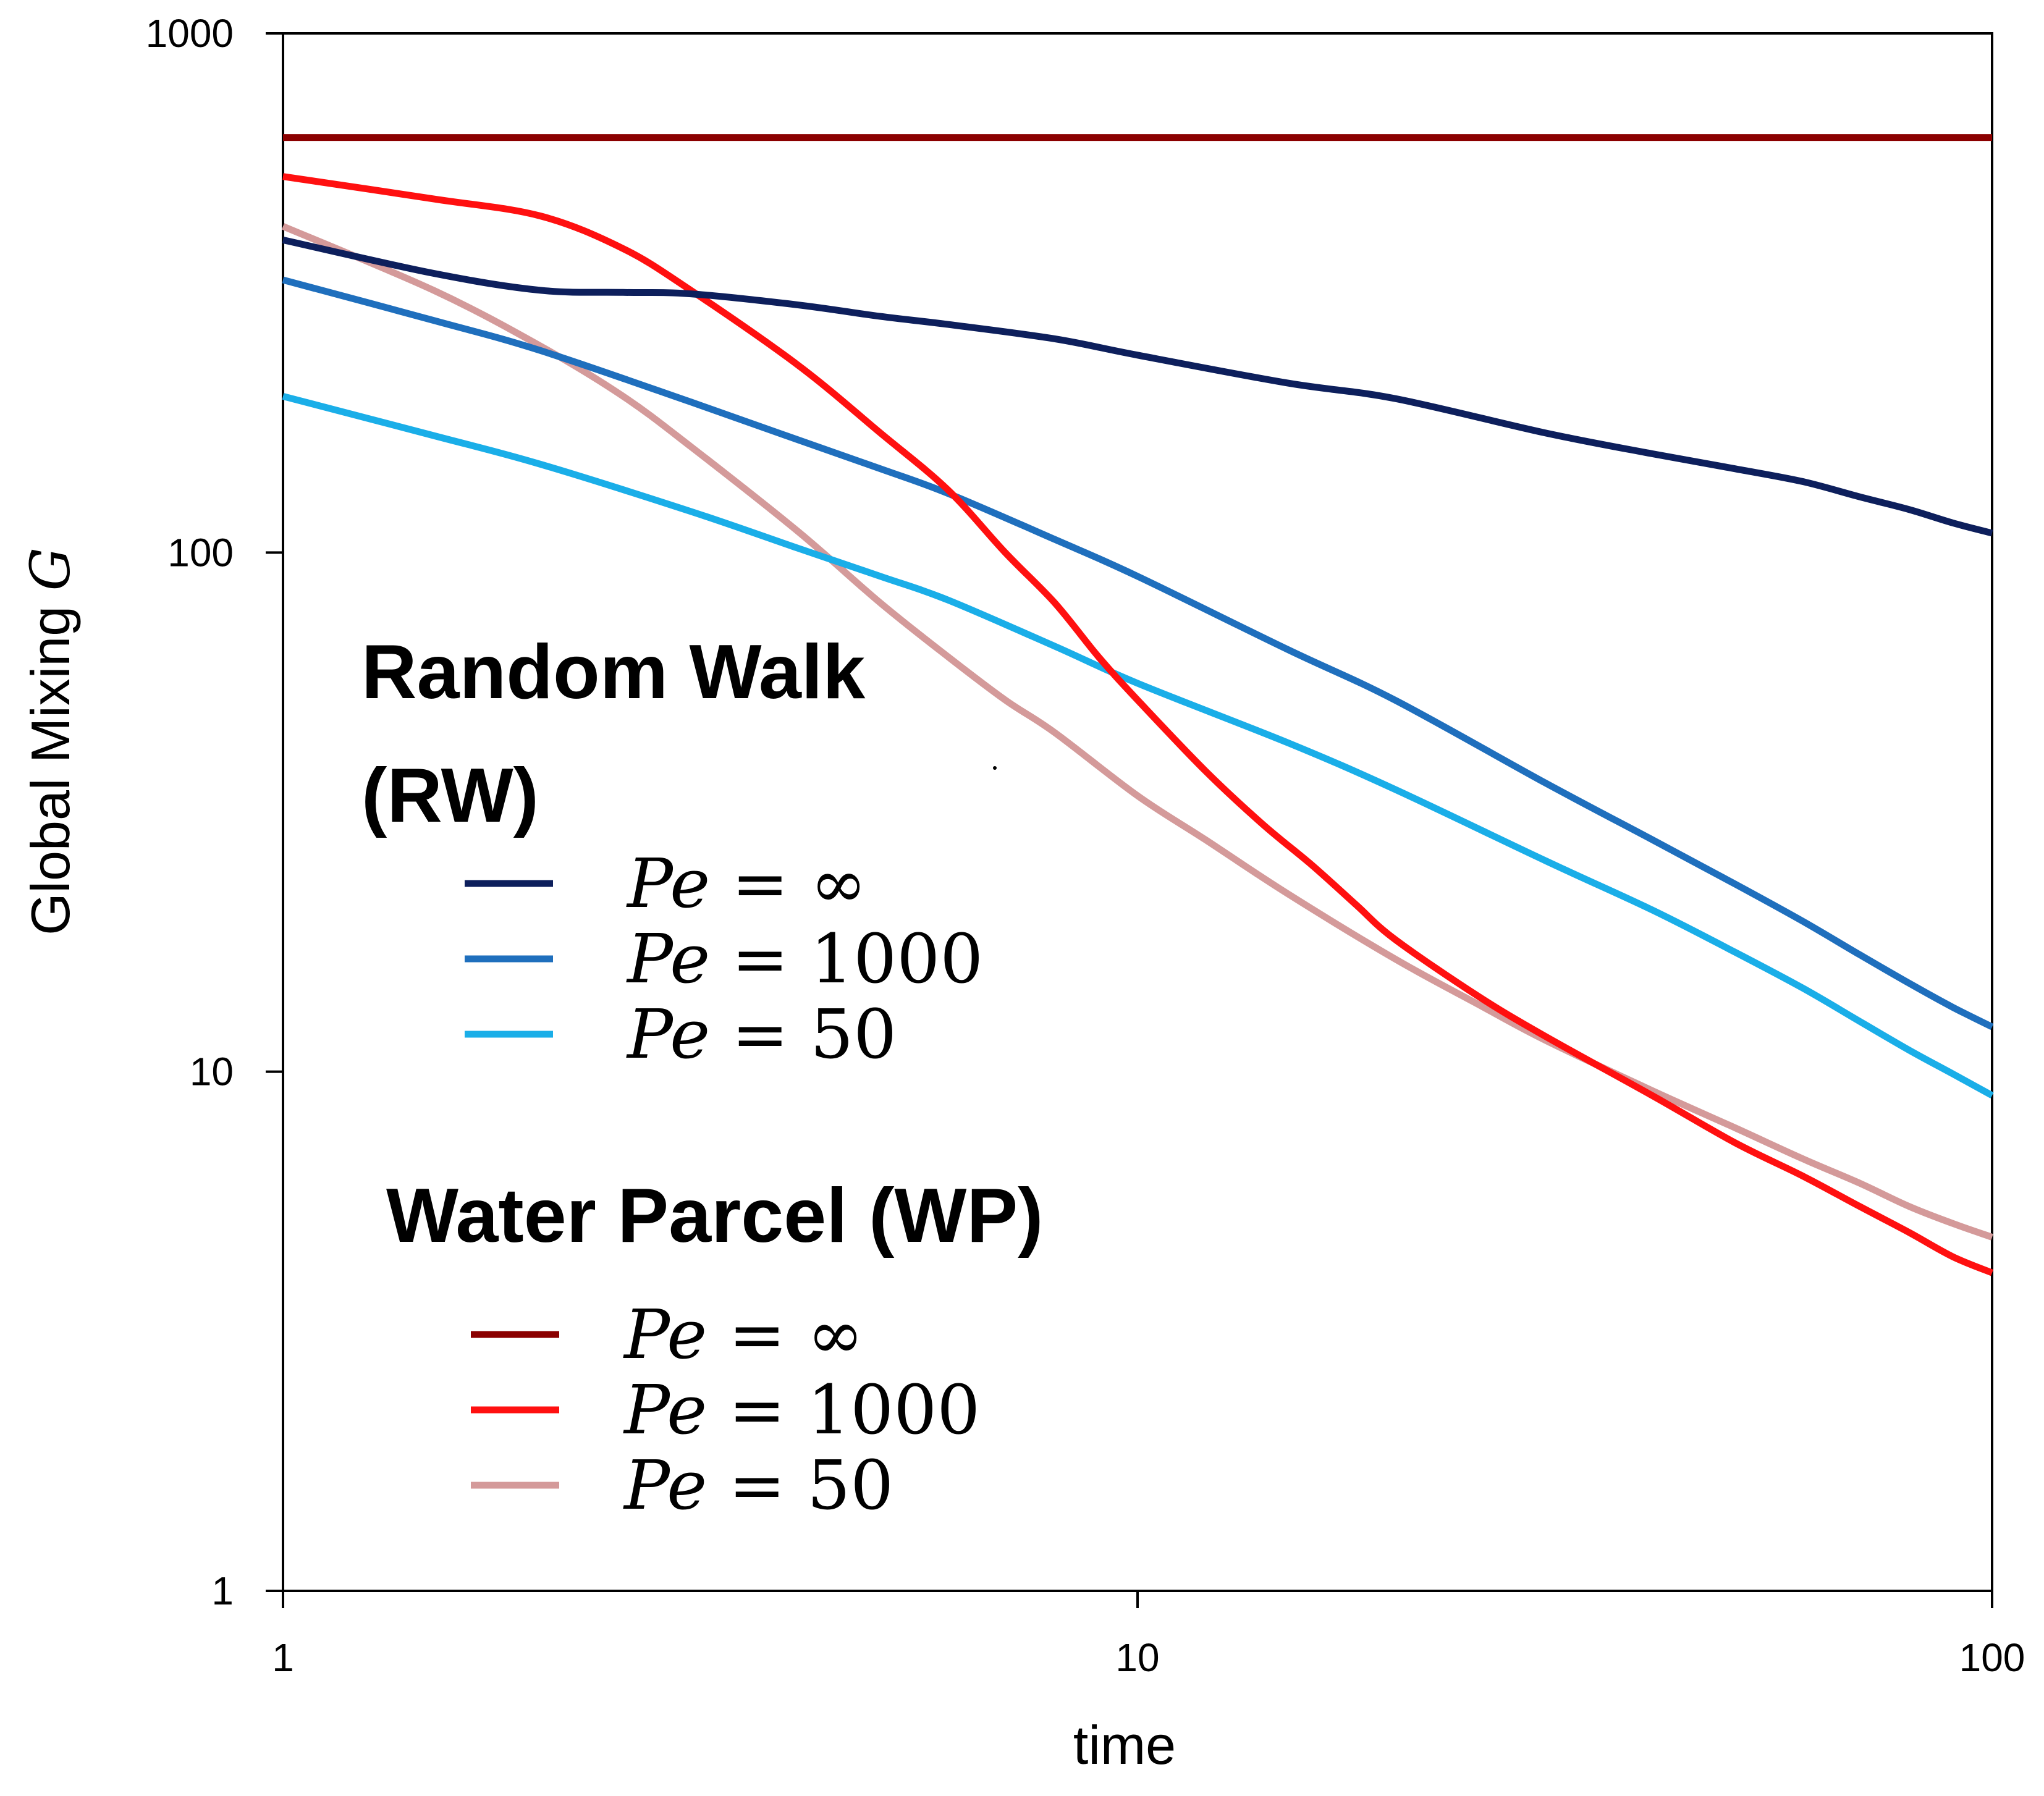  I want to click on legend-wp-entry-label-value: ∞, so click(835, 1334).